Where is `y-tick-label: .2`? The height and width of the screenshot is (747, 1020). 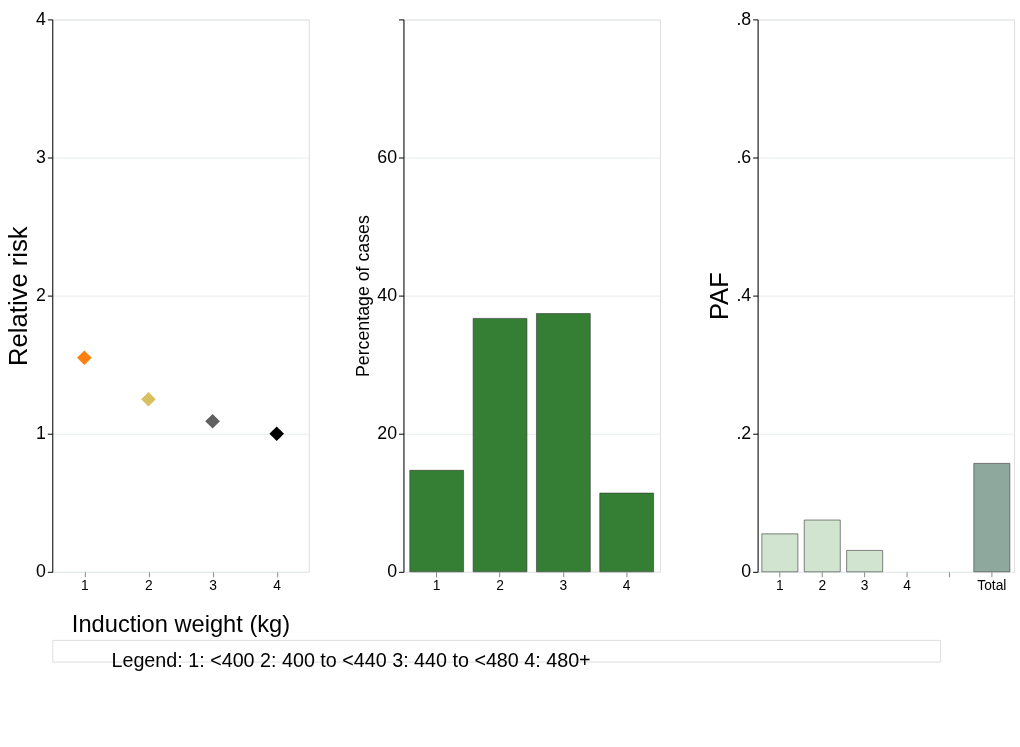
y-tick-label: .2 is located at coordinates (744, 433).